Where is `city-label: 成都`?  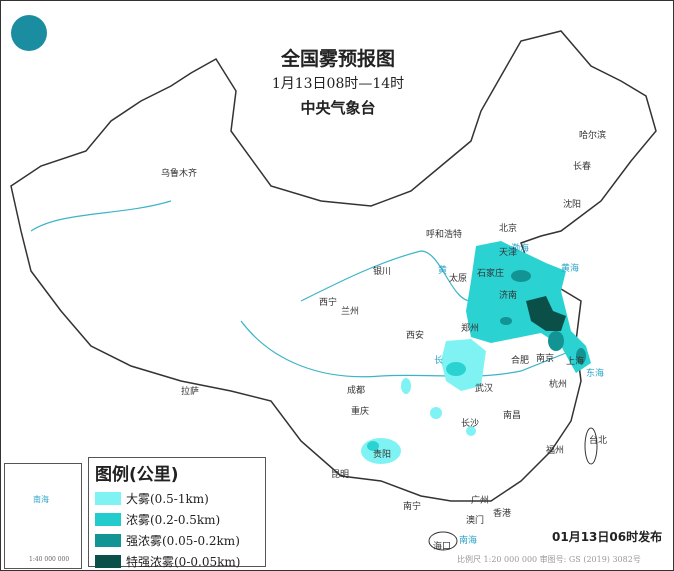 city-label: 成都 is located at coordinates (356, 391).